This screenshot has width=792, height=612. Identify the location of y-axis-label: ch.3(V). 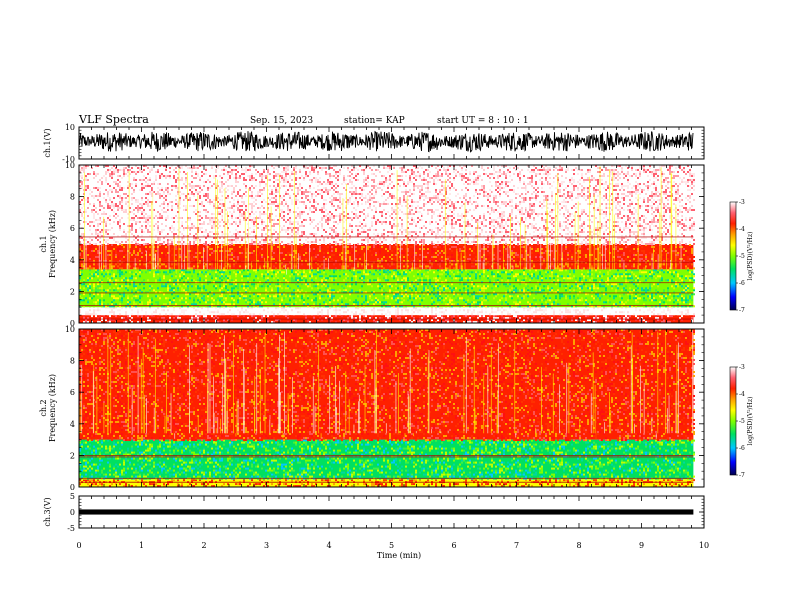
(47, 511).